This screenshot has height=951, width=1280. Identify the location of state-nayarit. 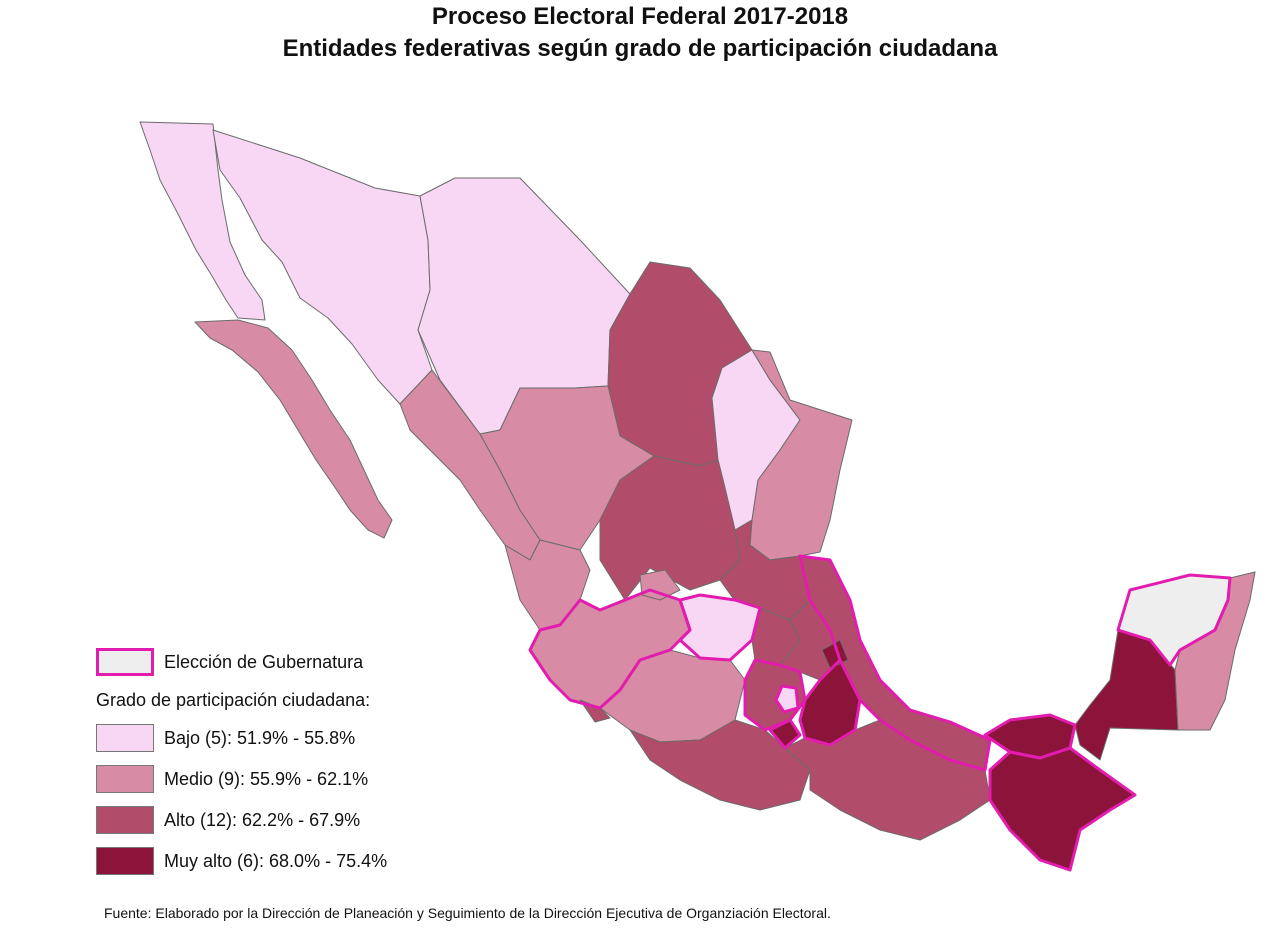
(547, 585).